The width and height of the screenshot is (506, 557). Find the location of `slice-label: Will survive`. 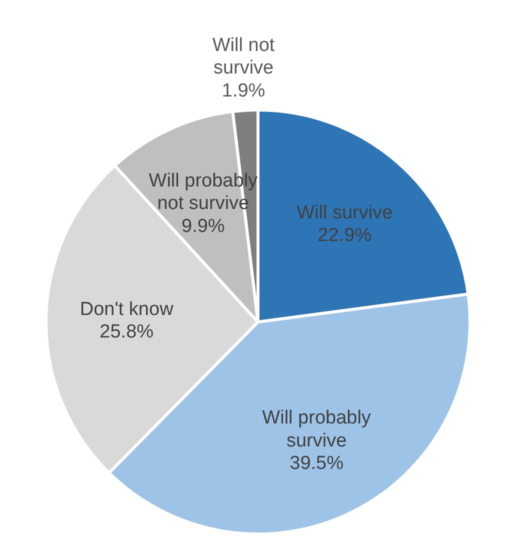

slice-label: Will survive is located at coordinates (344, 213).